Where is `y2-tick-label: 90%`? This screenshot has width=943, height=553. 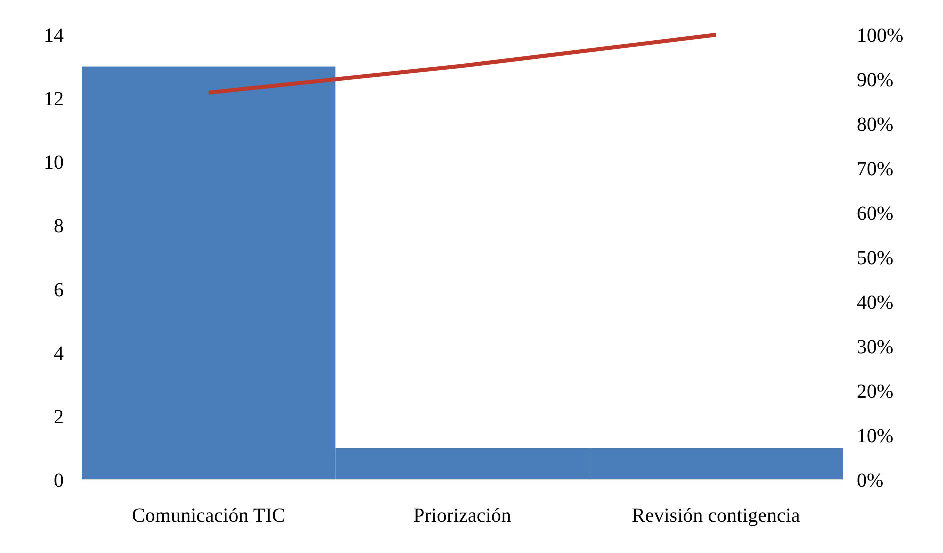 y2-tick-label: 90% is located at coordinates (875, 81).